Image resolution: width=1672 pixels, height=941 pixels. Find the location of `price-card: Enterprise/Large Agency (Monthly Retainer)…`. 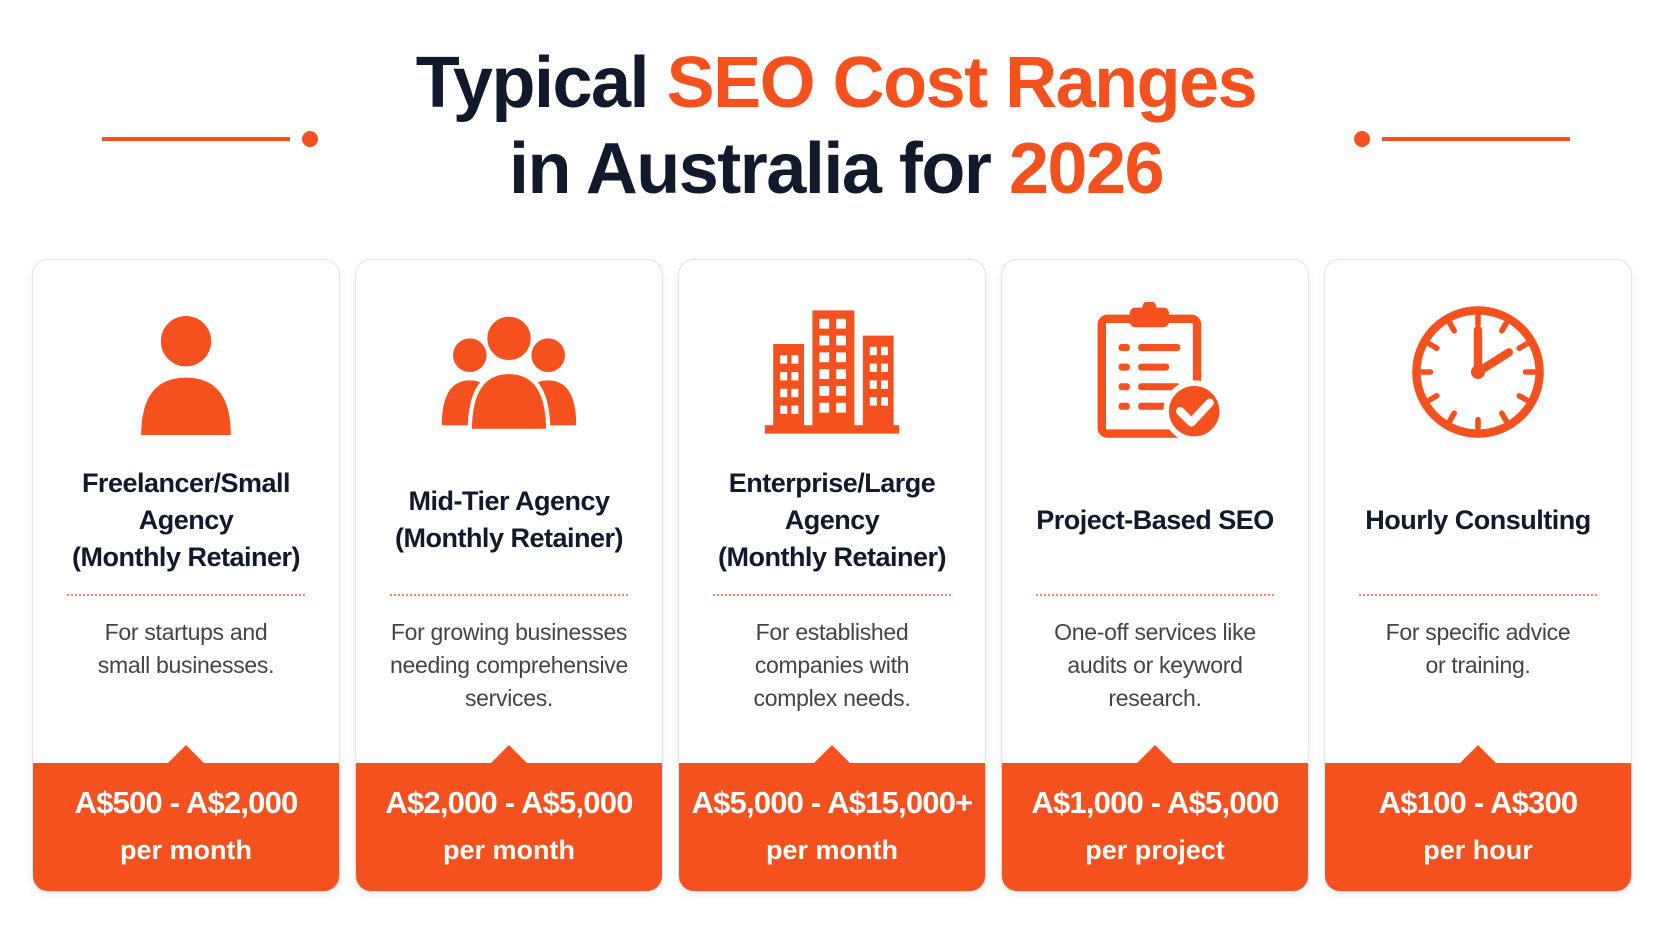

price-card: Enterprise/Large Agency (Monthly Retainer)… is located at coordinates (832, 575).